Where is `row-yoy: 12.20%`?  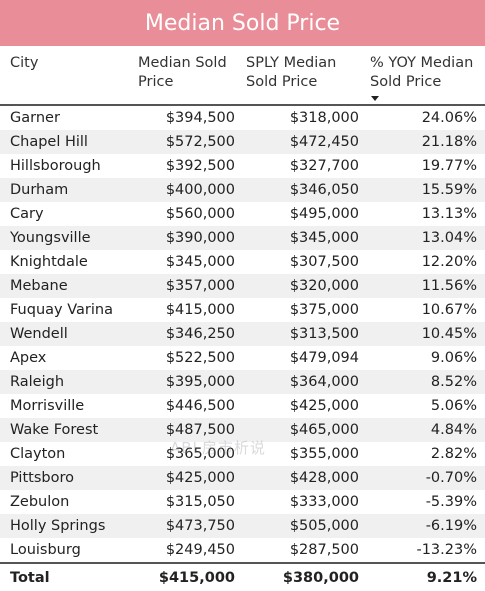 row-yoy: 12.20% is located at coordinates (449, 262).